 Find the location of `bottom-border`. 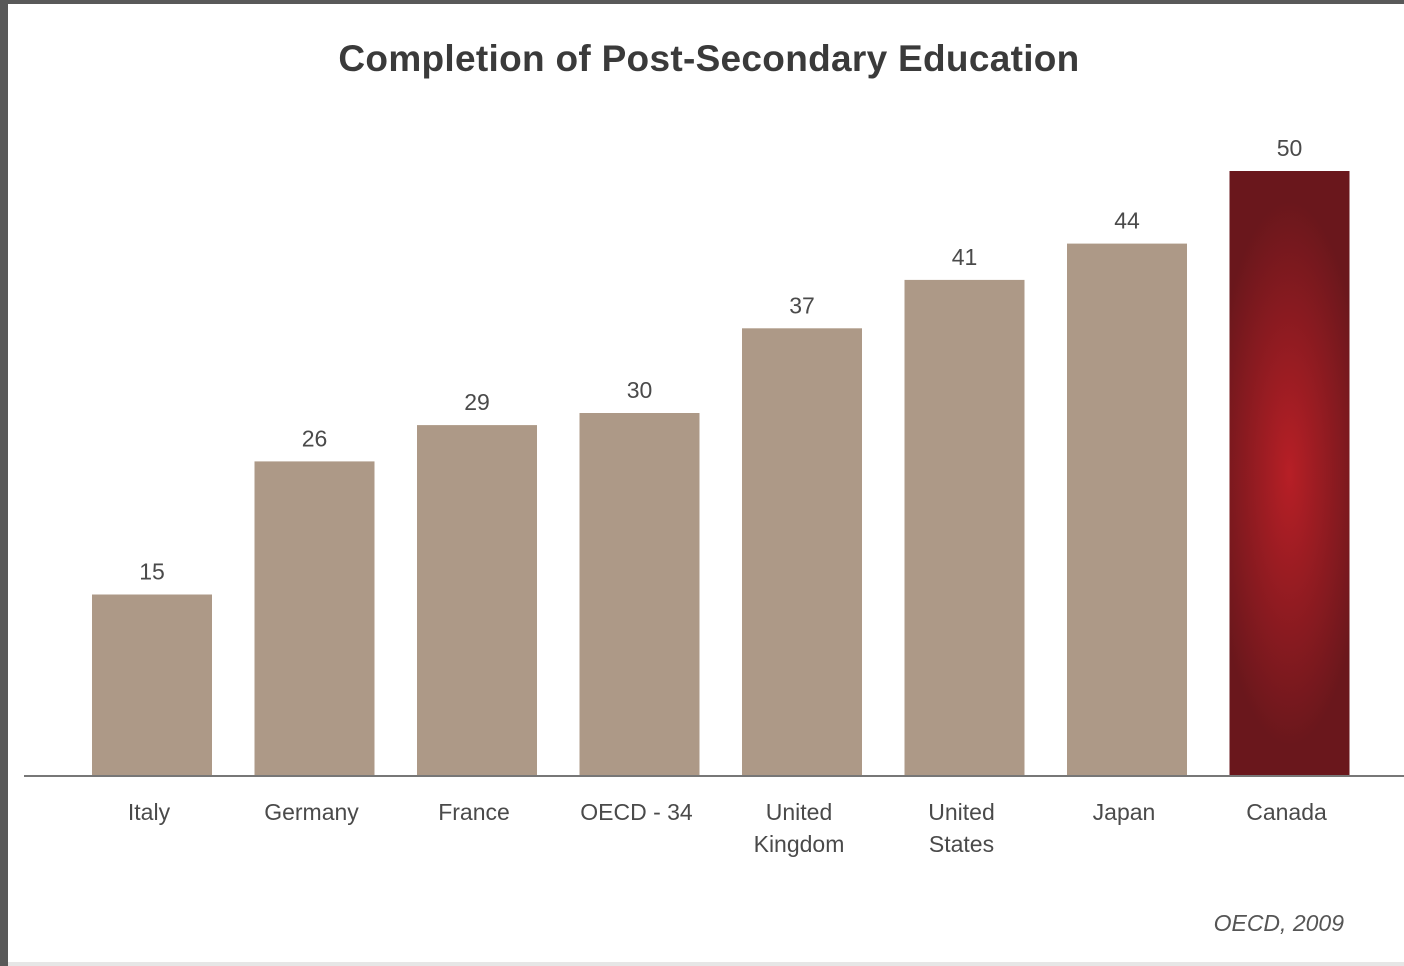

bottom-border is located at coordinates (706, 964).